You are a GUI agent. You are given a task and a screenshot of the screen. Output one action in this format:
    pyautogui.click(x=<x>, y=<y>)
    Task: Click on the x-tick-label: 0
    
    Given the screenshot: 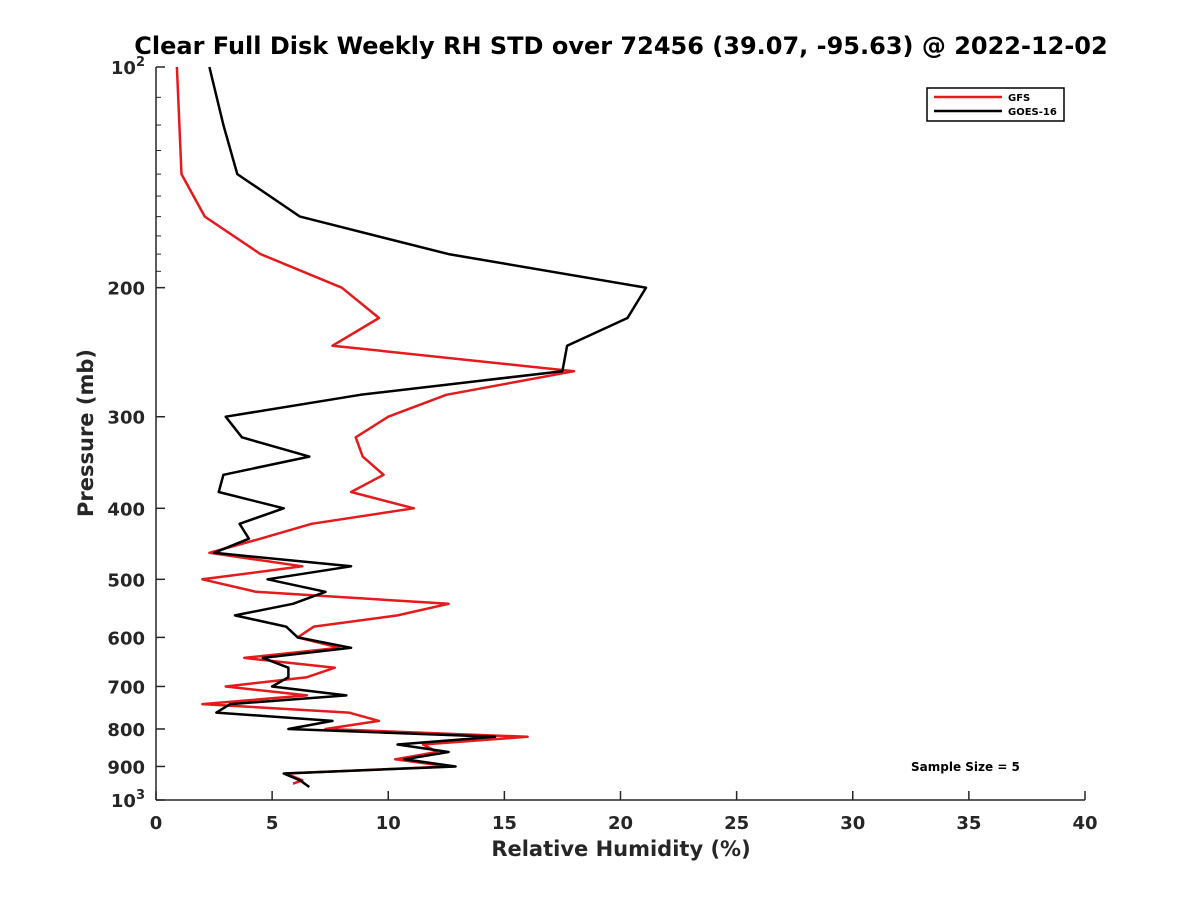 What is the action you would take?
    pyautogui.click(x=156, y=823)
    